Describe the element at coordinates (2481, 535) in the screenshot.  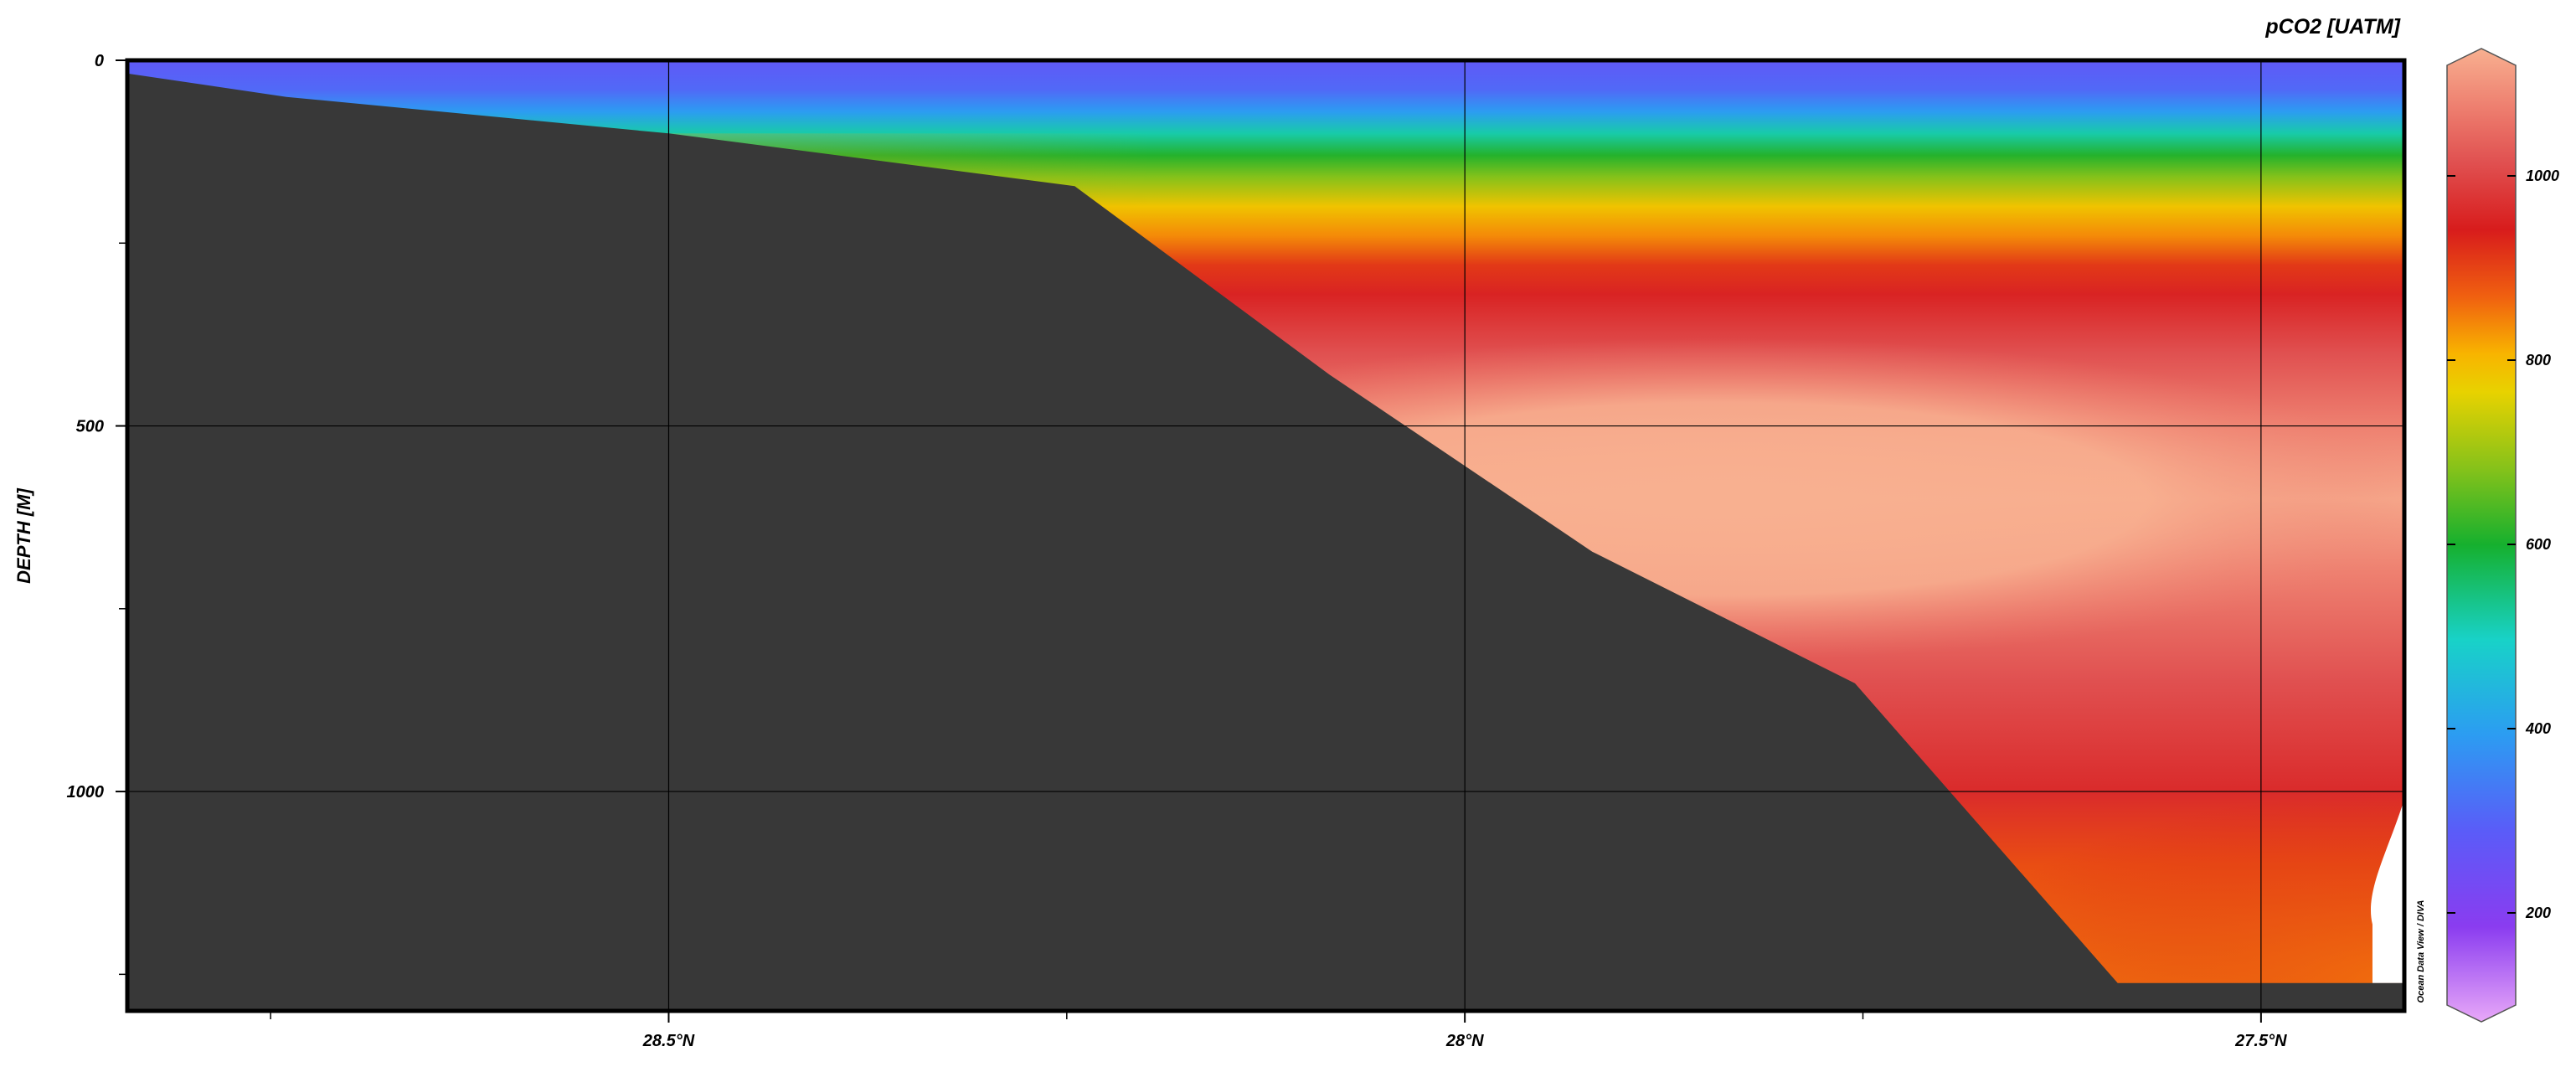
I see `colorbar` at that location.